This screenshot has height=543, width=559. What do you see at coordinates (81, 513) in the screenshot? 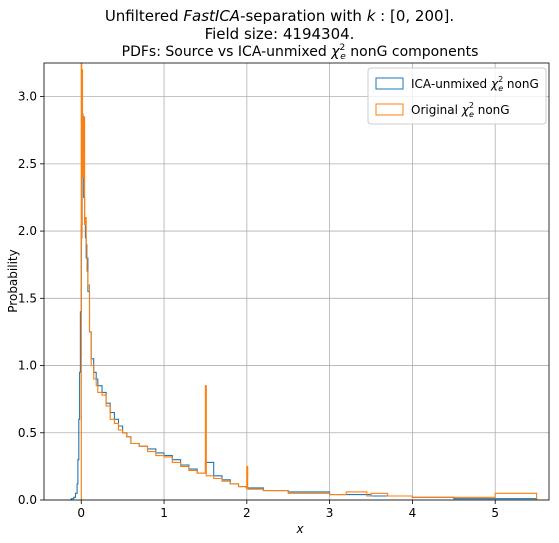
I see `x-tick-label: 0` at bounding box center [81, 513].